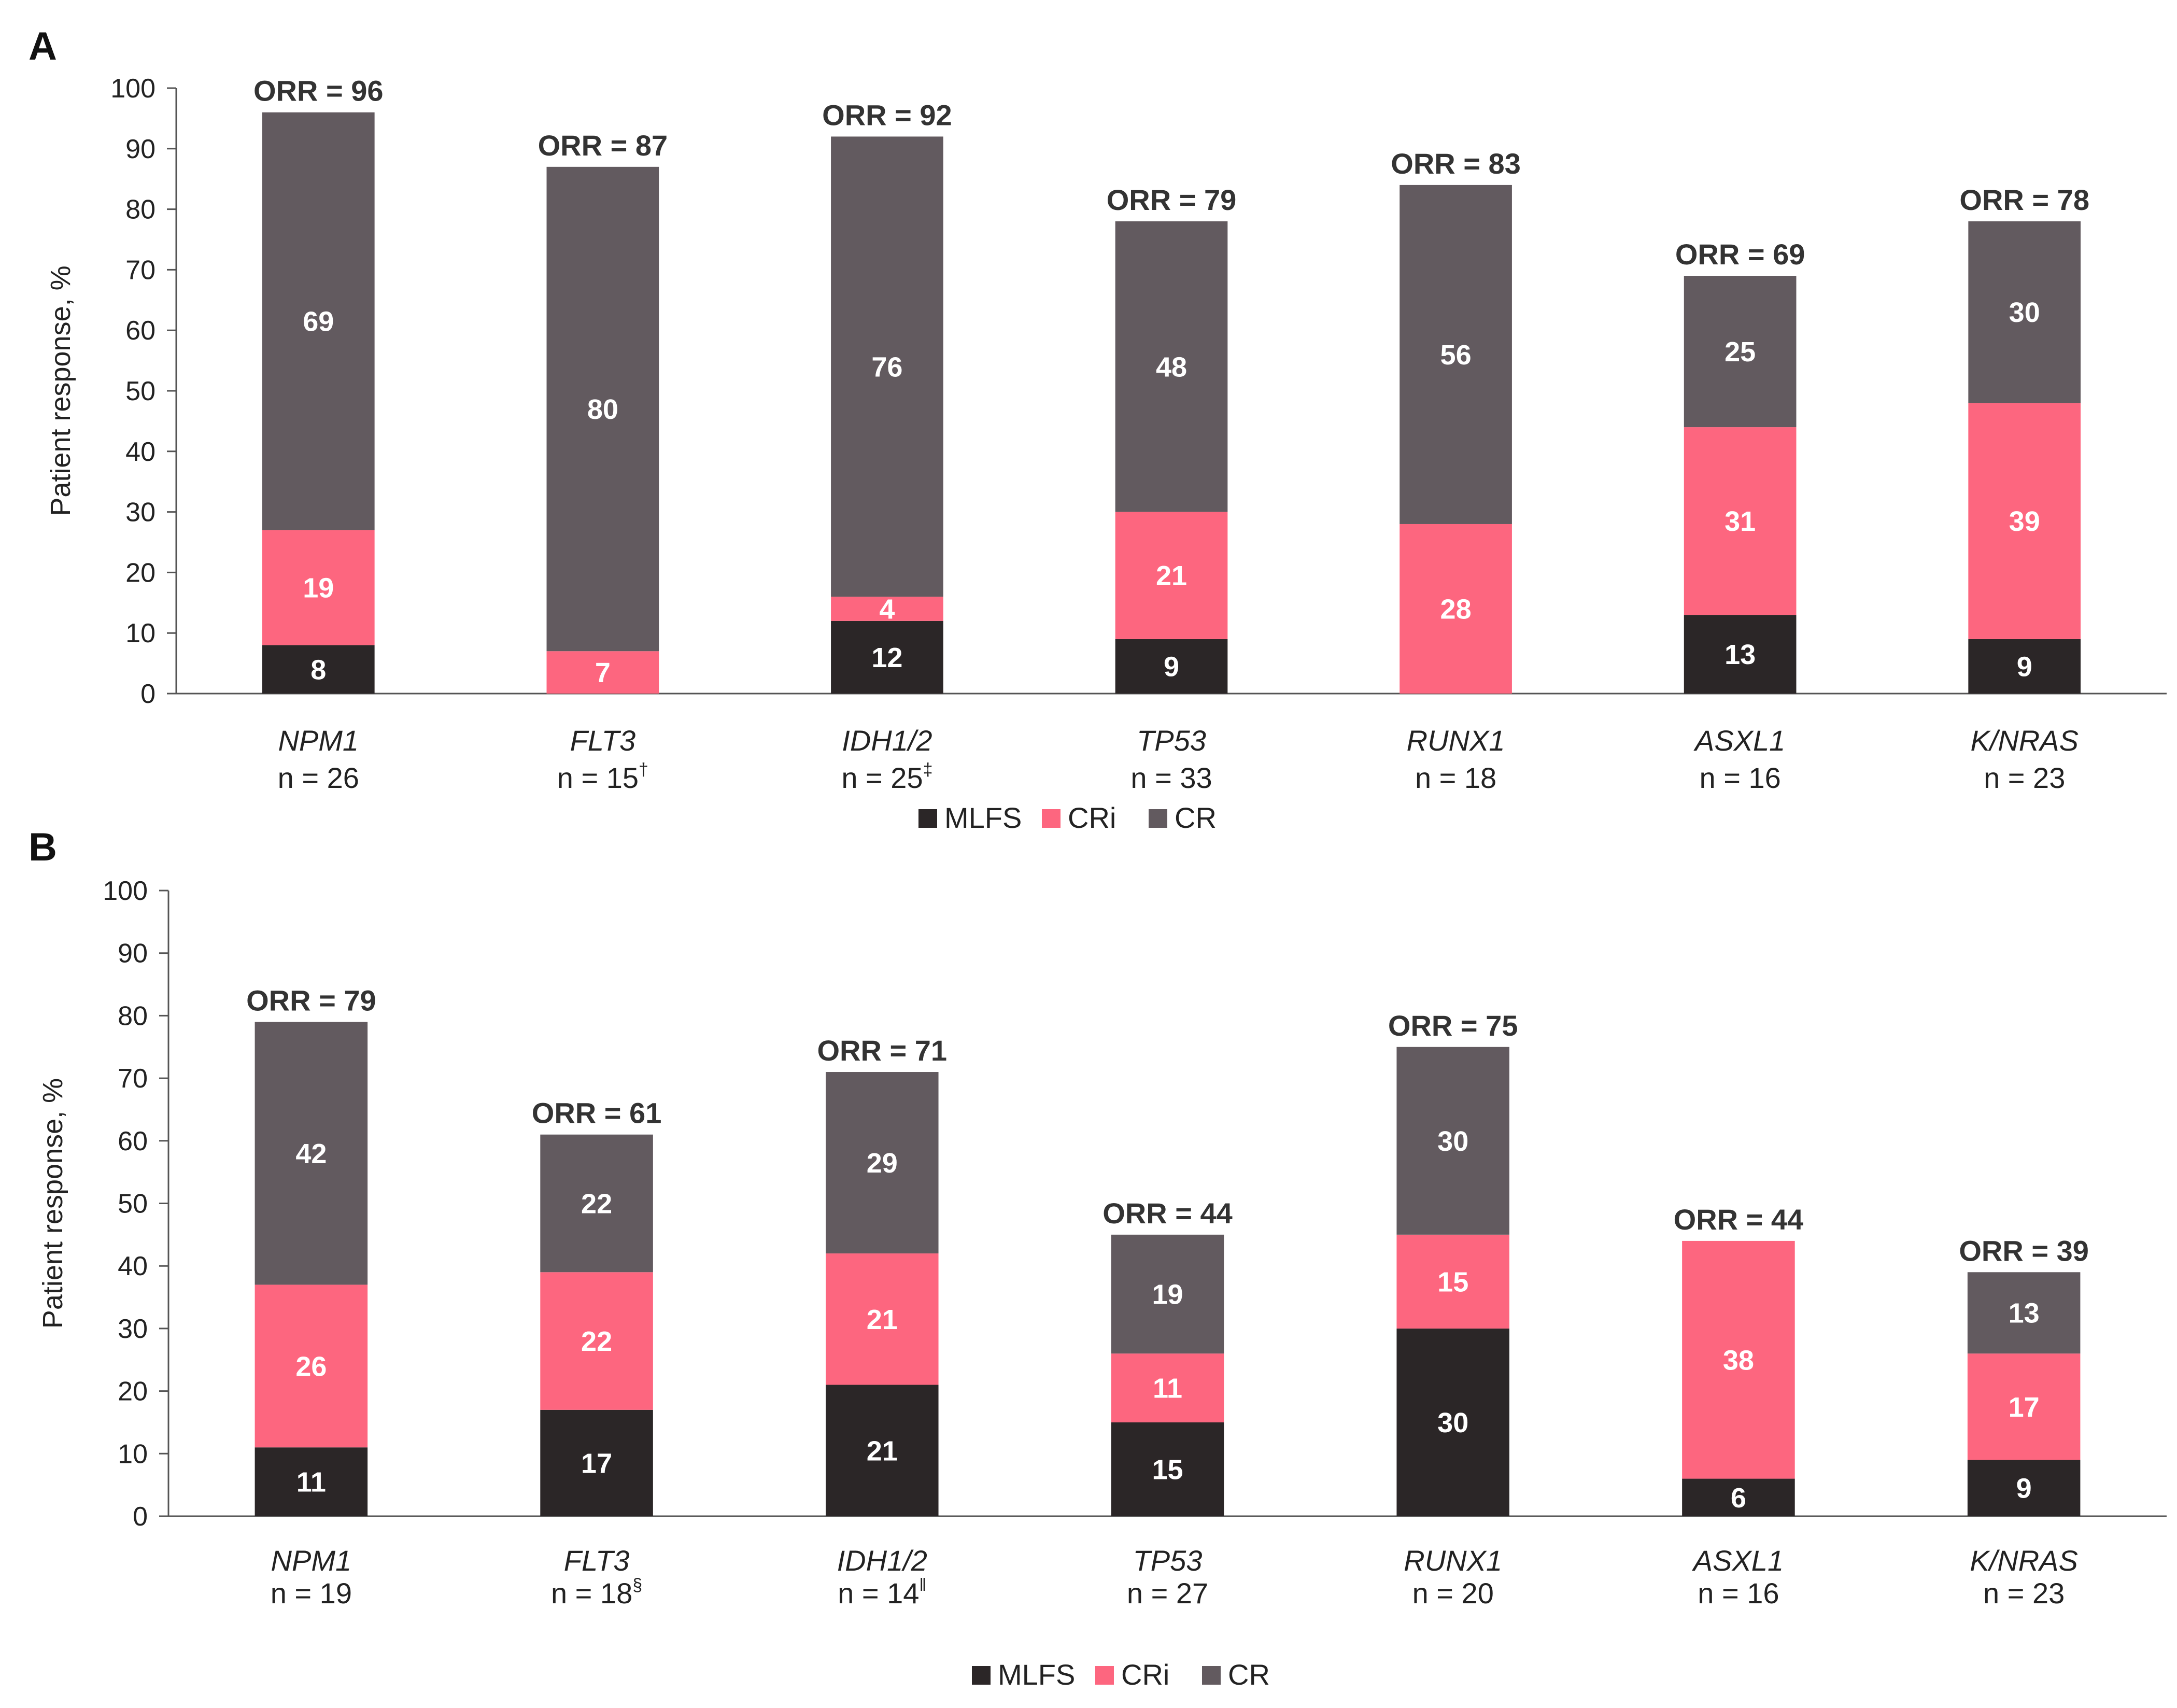 Image resolution: width=2177 pixels, height=1708 pixels. I want to click on panel-a-y-tick-label: 30, so click(140, 513).